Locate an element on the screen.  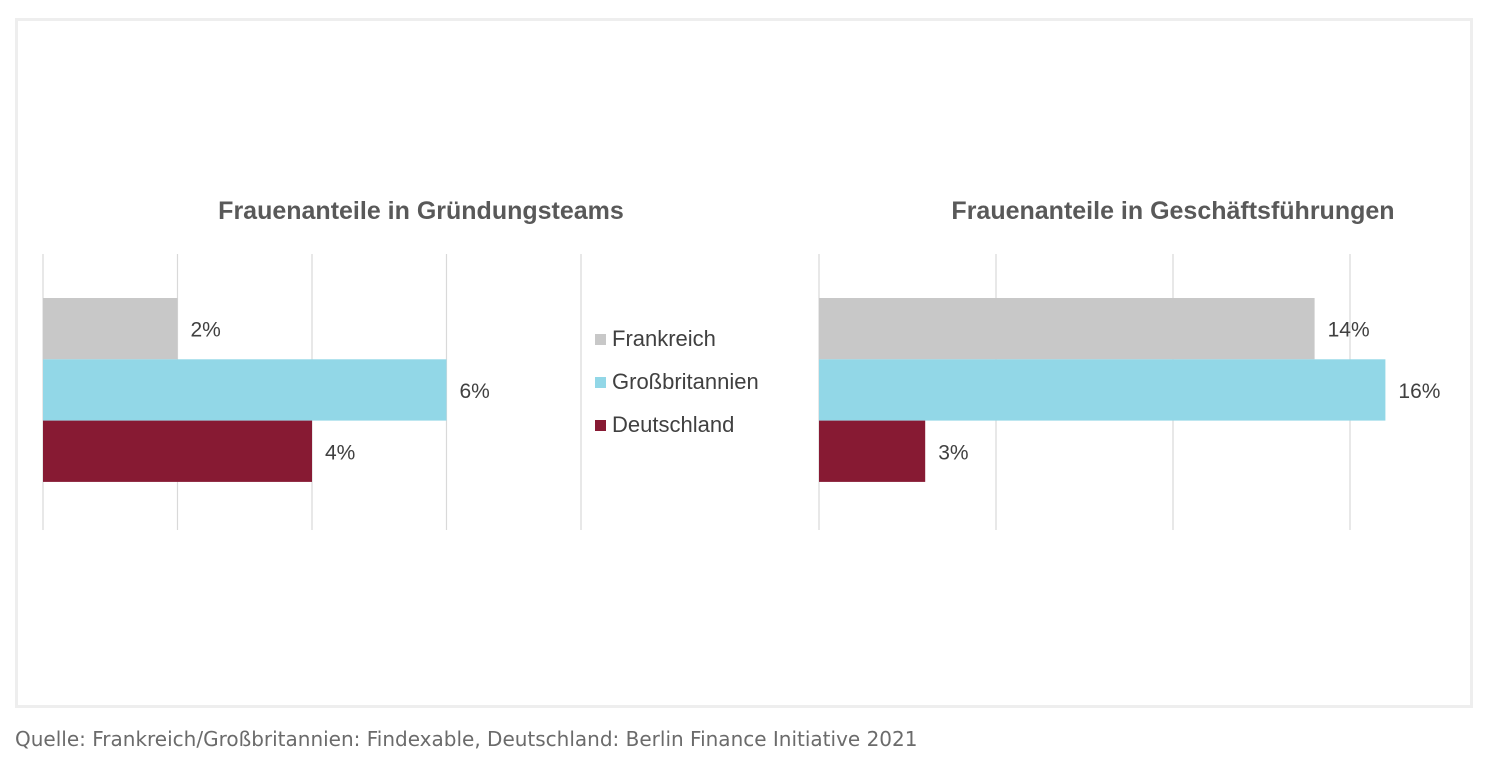
chart-title-right: Frauenanteile in Geschäftsführungen is located at coordinates (1172, 211).